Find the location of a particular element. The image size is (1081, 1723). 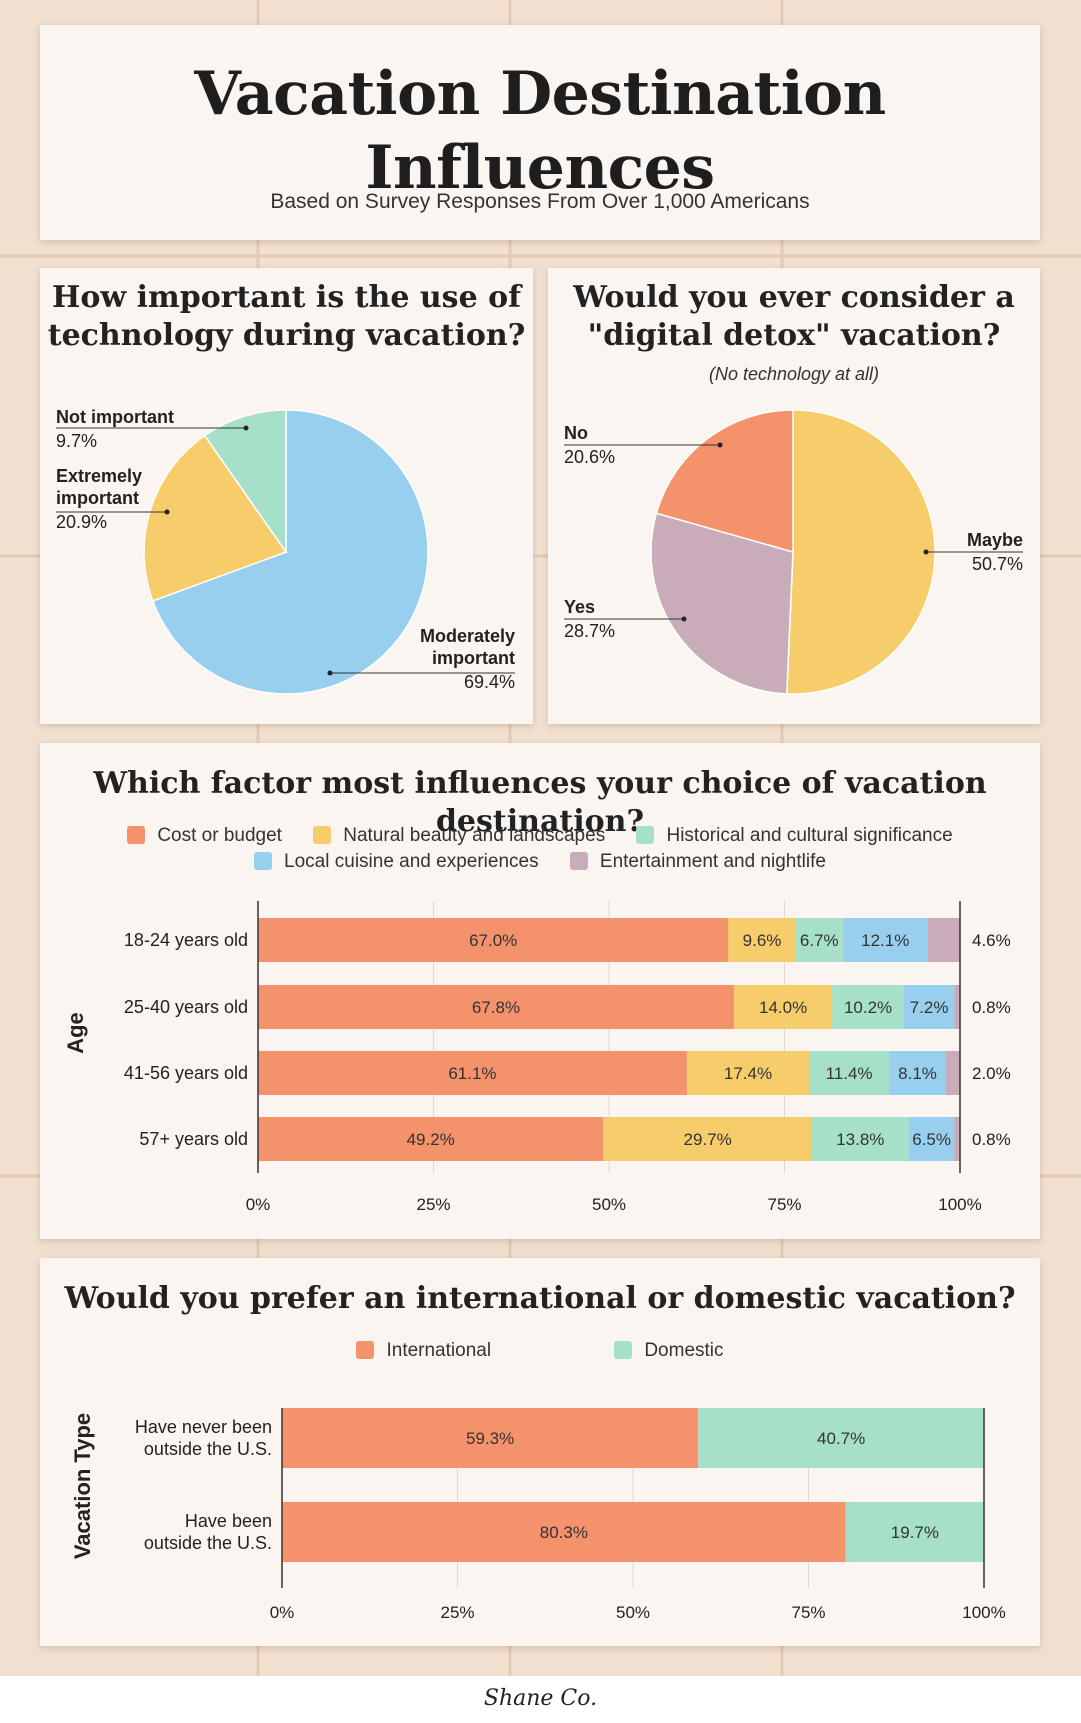

legend-swatch-domestic is located at coordinates (623, 1350).